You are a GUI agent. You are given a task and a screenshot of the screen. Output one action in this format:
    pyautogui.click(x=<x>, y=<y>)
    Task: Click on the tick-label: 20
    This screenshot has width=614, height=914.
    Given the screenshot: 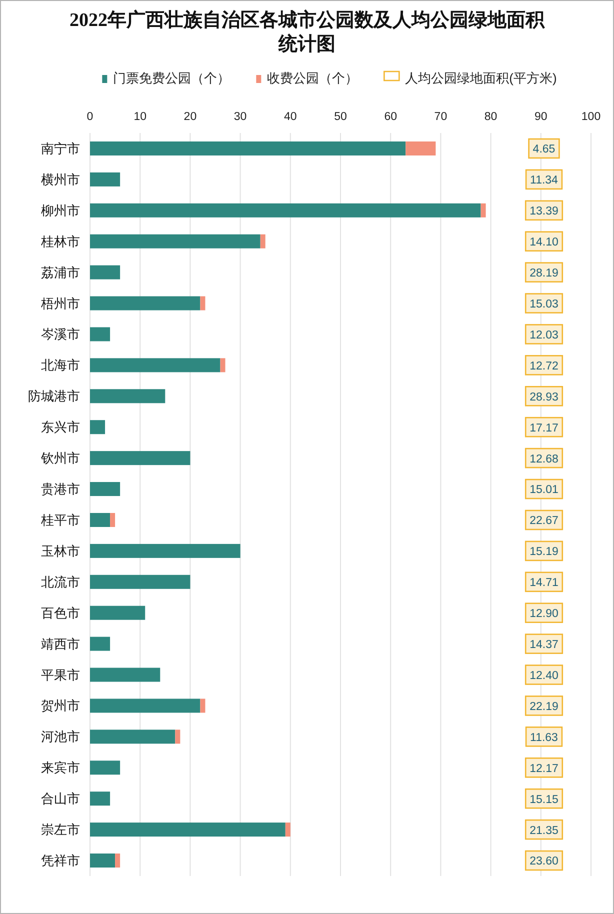 What is the action you would take?
    pyautogui.click(x=190, y=117)
    